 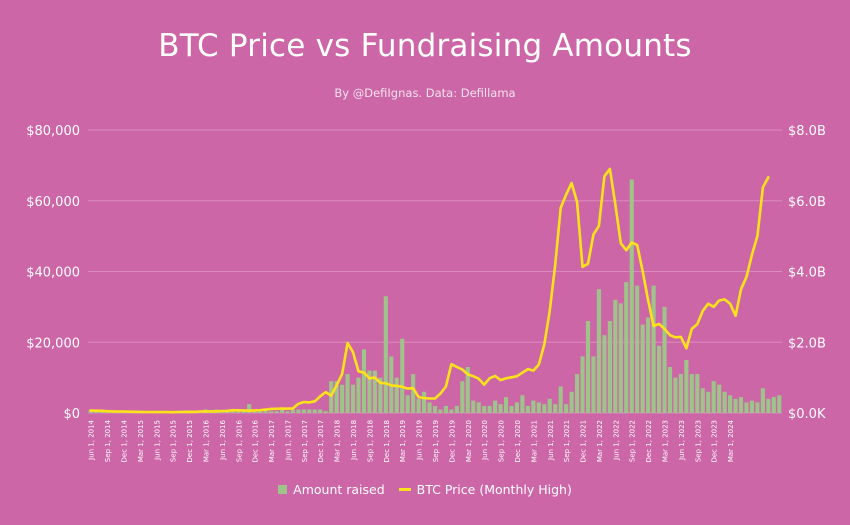 I want to click on legend: Amount raised BTC Price (Monthly High), so click(x=425, y=489).